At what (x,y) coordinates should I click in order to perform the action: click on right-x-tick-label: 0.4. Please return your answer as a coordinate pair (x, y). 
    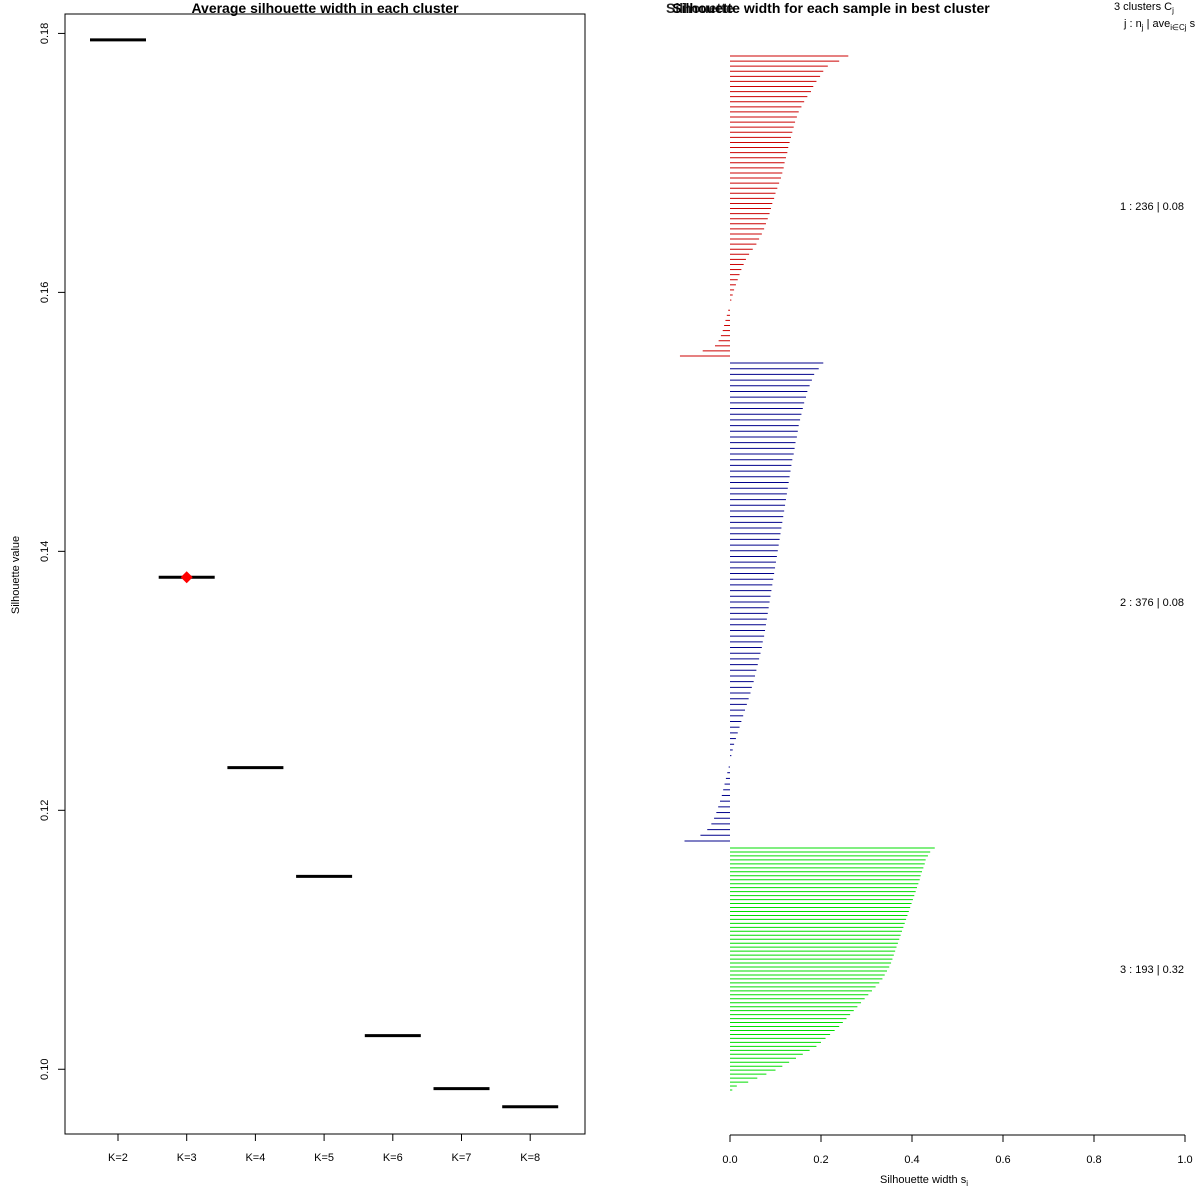
    Looking at the image, I should click on (911, 1160).